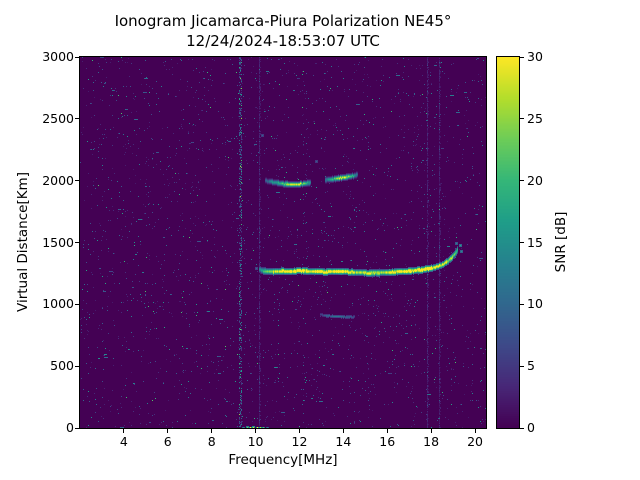  Describe the element at coordinates (387, 441) in the screenshot. I see `x-tick-label: 16` at that location.